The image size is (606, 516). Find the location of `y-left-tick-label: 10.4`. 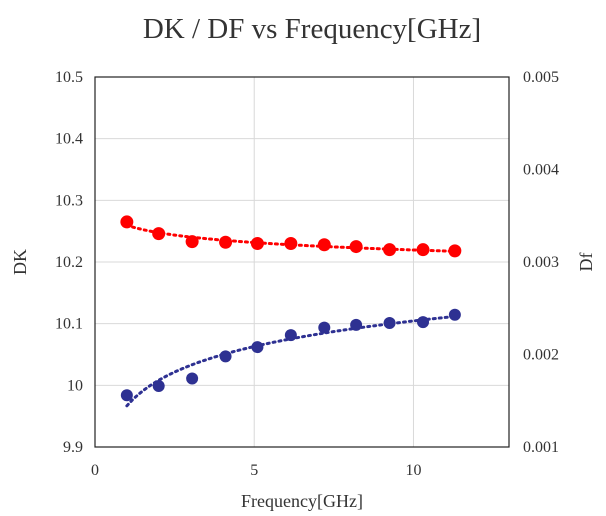

y-left-tick-label: 10.4 is located at coordinates (69, 139).